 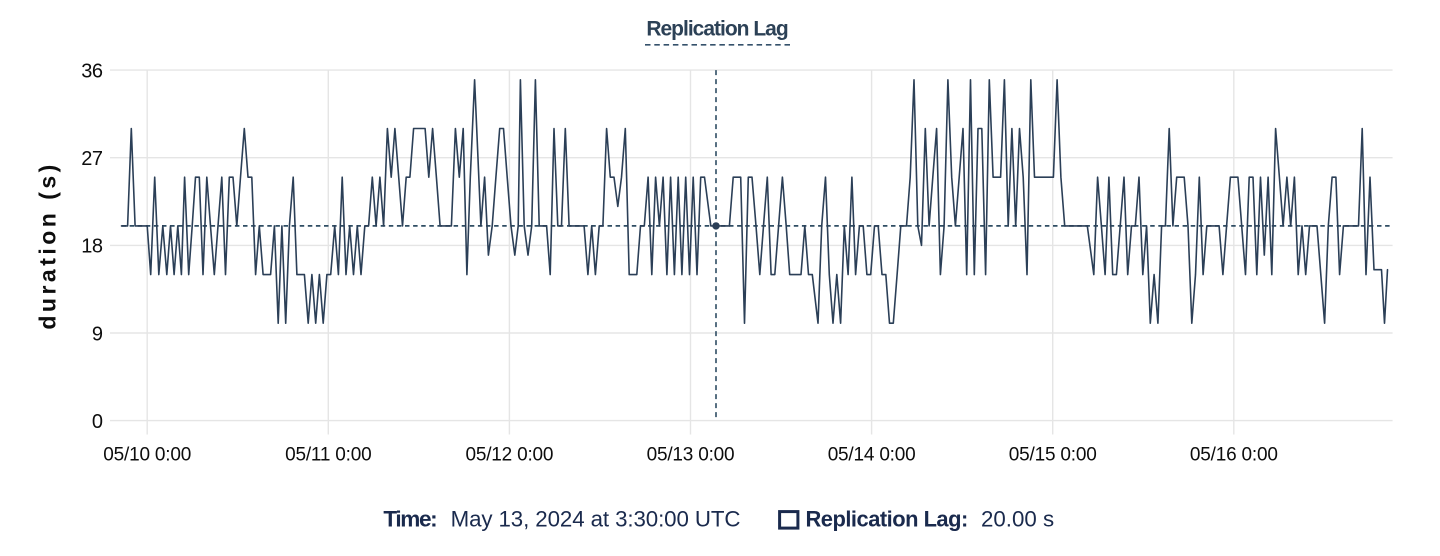 What do you see at coordinates (147, 455) in the screenshot?
I see `svg-text: 05/10 0:00` at bounding box center [147, 455].